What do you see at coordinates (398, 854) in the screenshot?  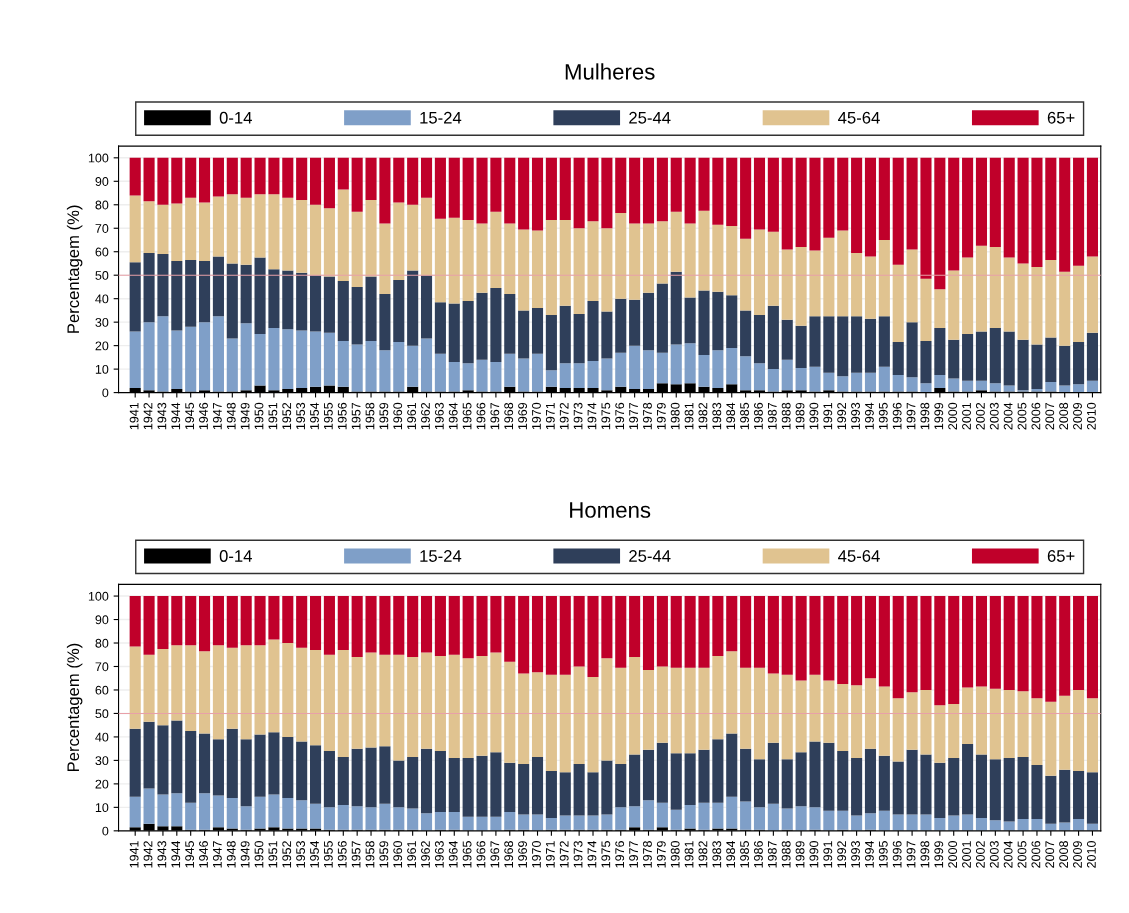 I see `x-tick-label: 1960` at bounding box center [398, 854].